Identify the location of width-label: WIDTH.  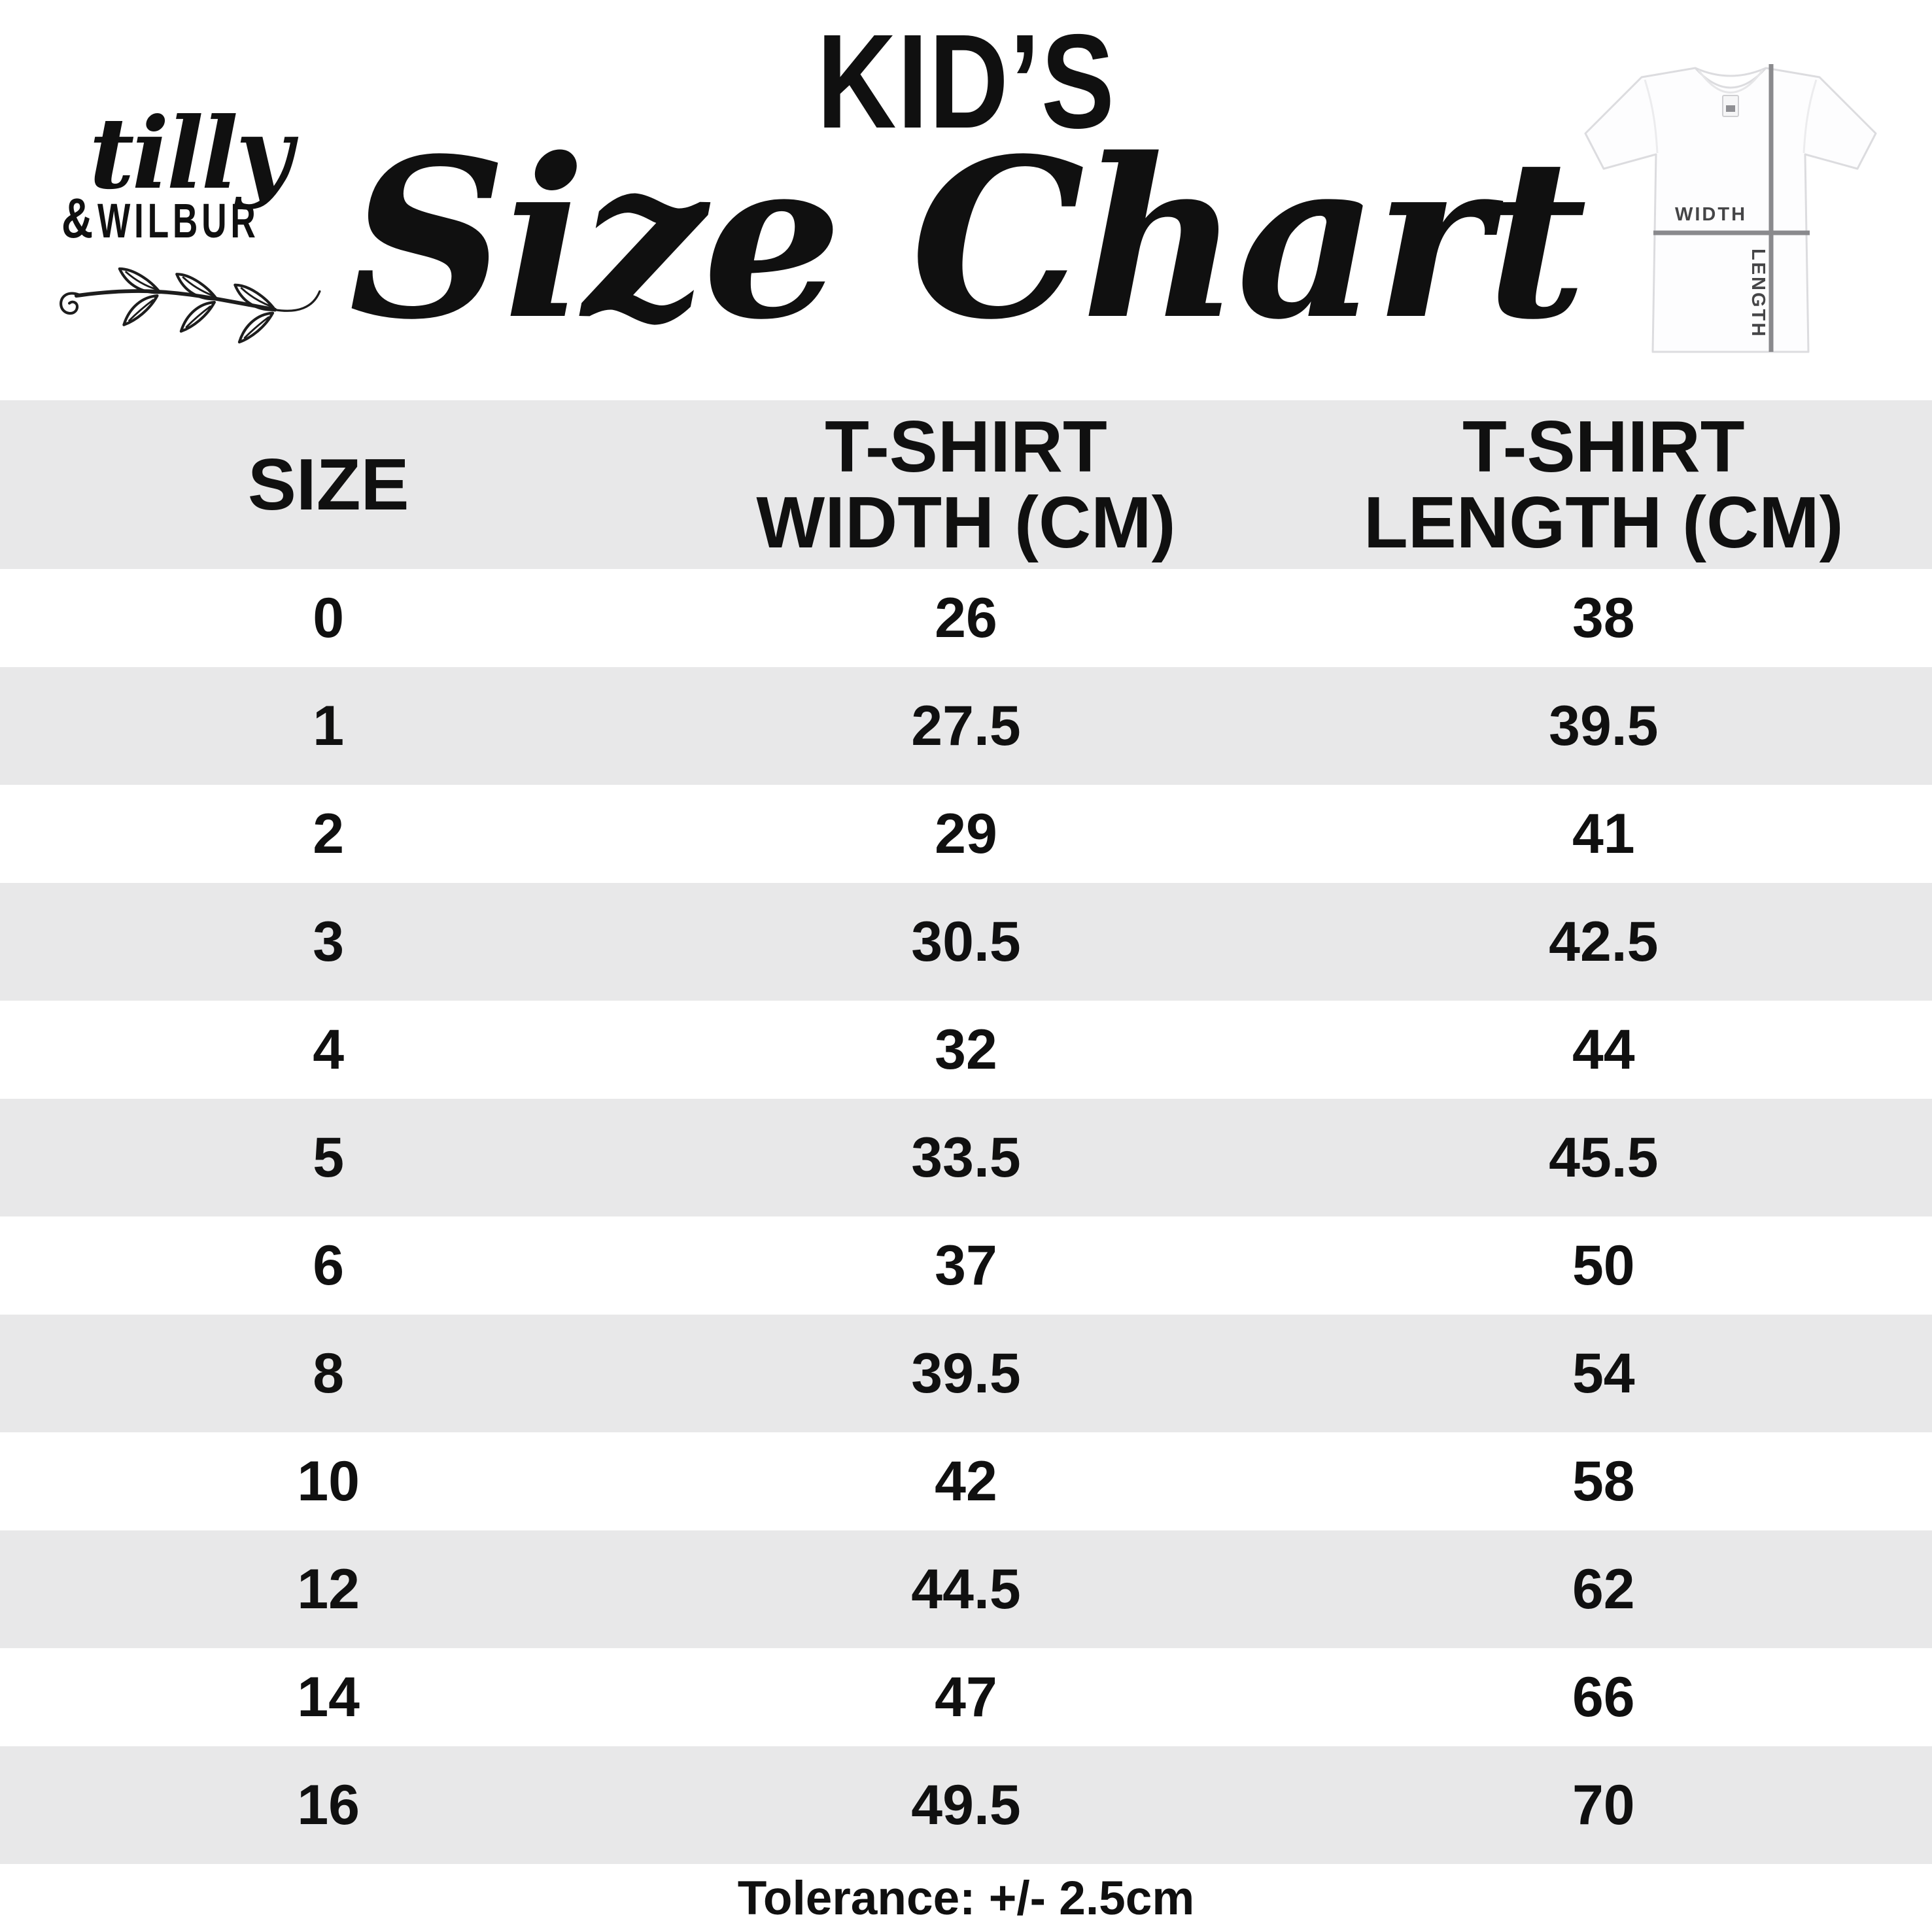
(1711, 214).